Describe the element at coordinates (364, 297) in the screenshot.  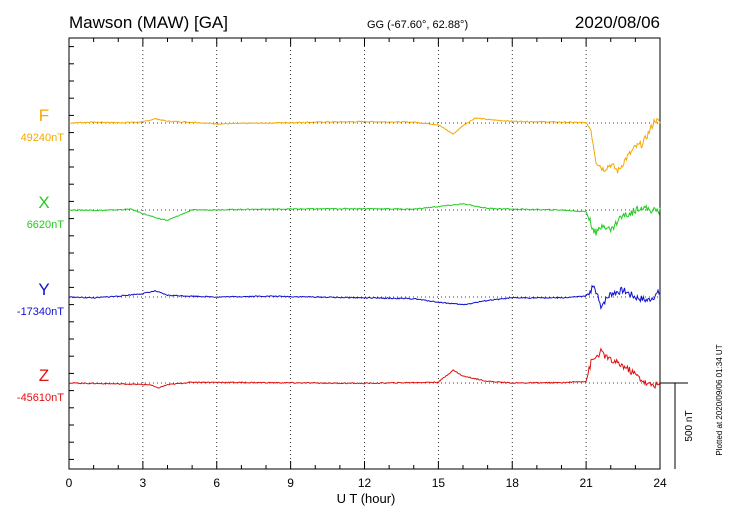
I see `series-line-y` at that location.